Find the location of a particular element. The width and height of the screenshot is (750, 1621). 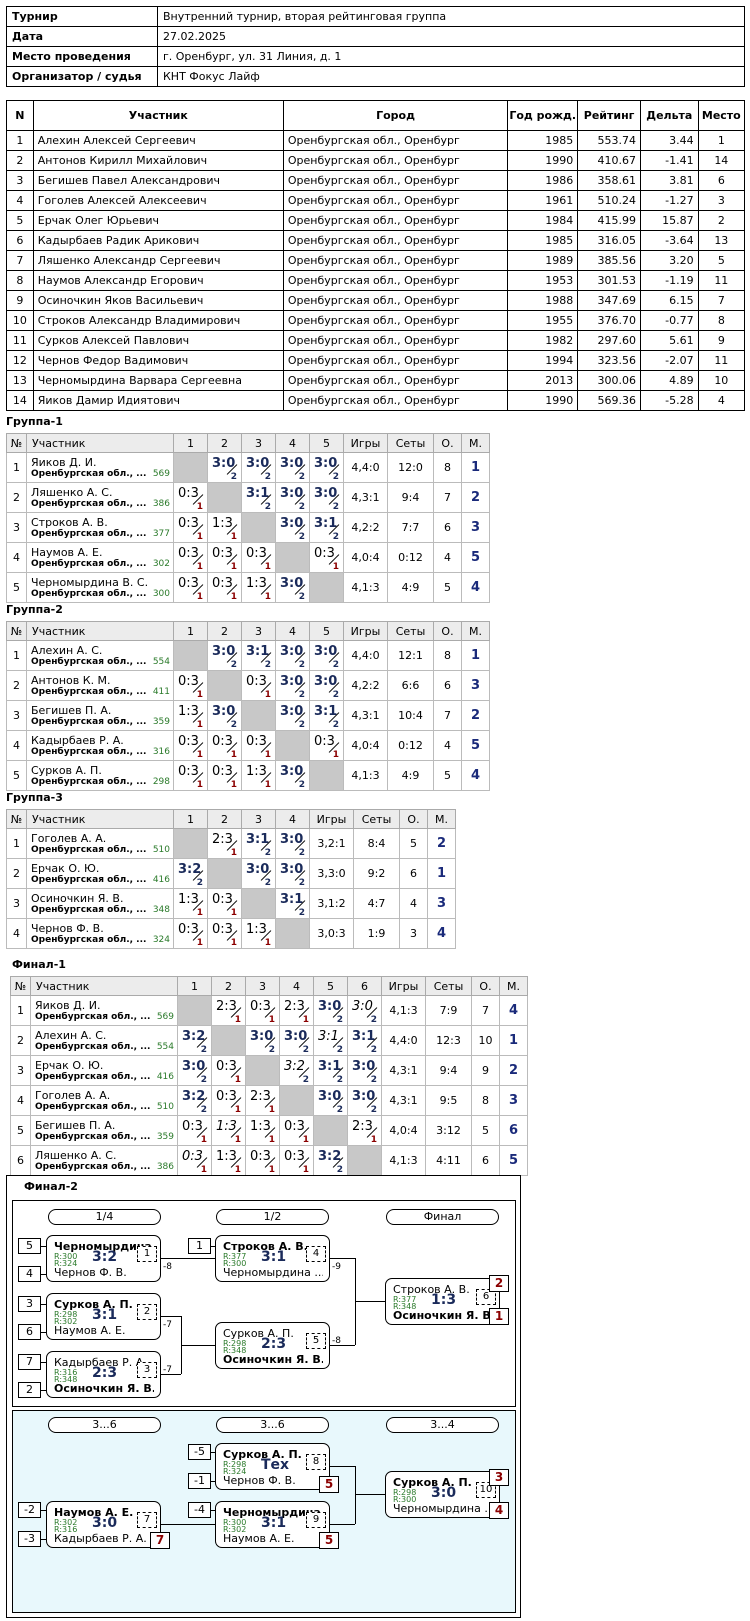

cell-year: 1990 is located at coordinates (543, 400).